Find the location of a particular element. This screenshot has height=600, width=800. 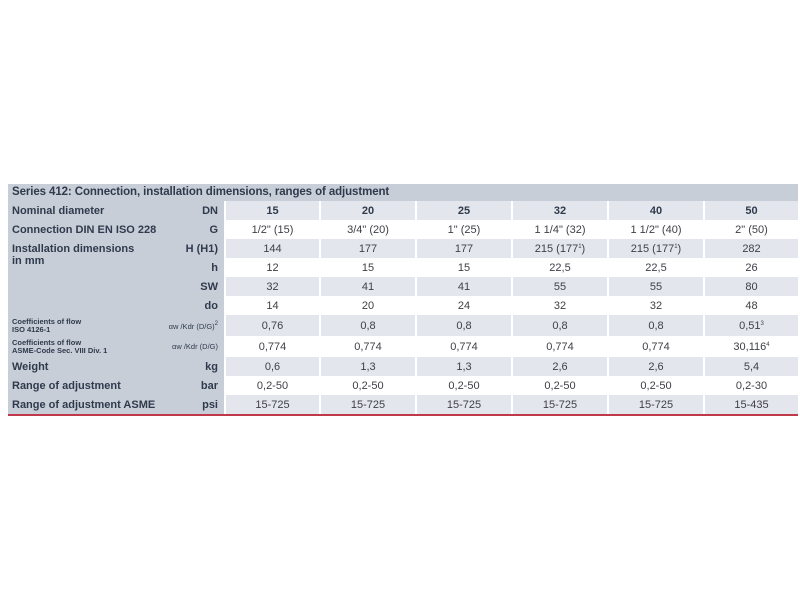

cell: 3/4" (20) is located at coordinates (367, 229).